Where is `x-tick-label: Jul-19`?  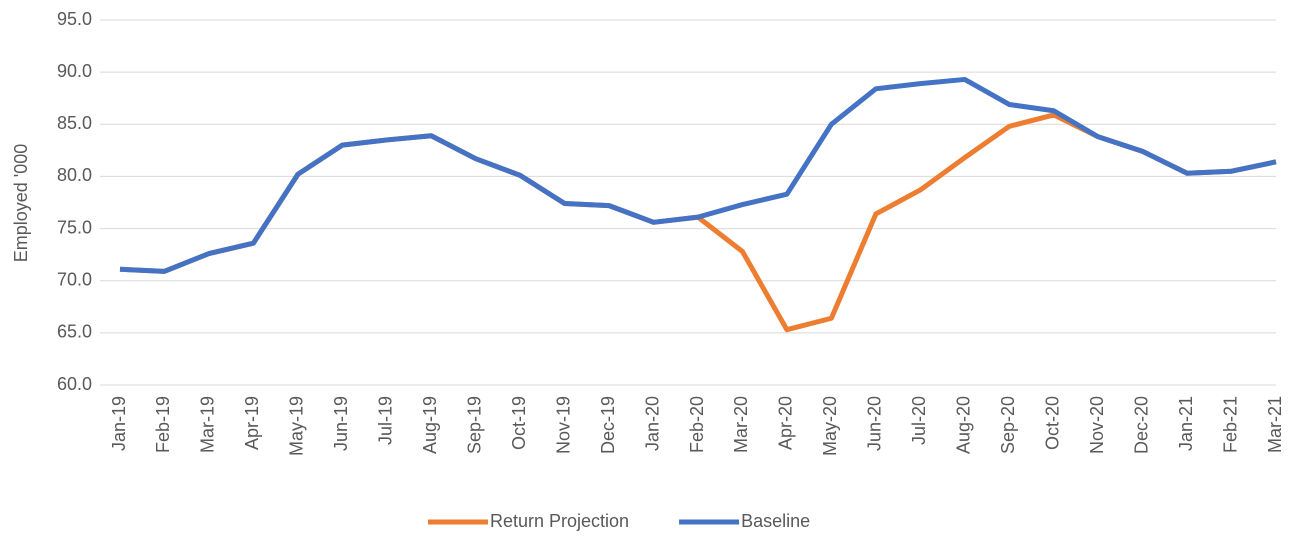 x-tick-label: Jul-19 is located at coordinates (386, 420).